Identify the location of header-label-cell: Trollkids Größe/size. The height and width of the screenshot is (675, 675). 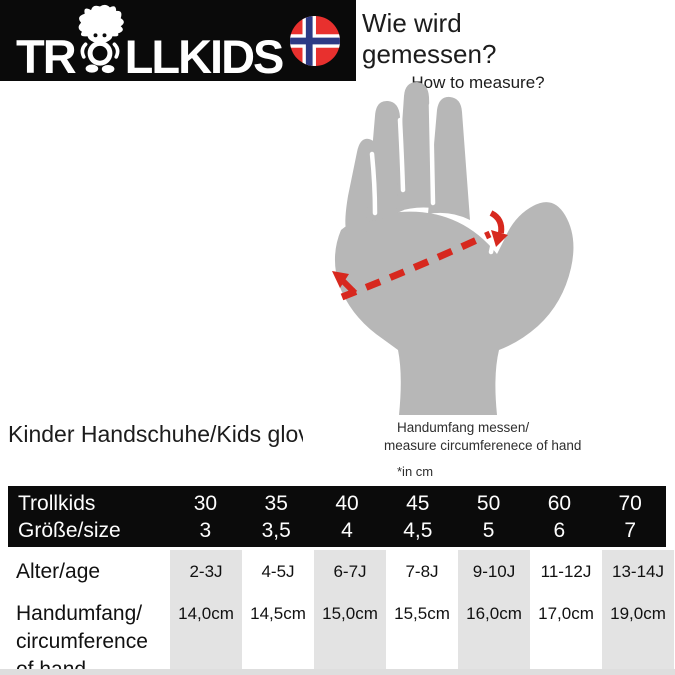
(89, 517).